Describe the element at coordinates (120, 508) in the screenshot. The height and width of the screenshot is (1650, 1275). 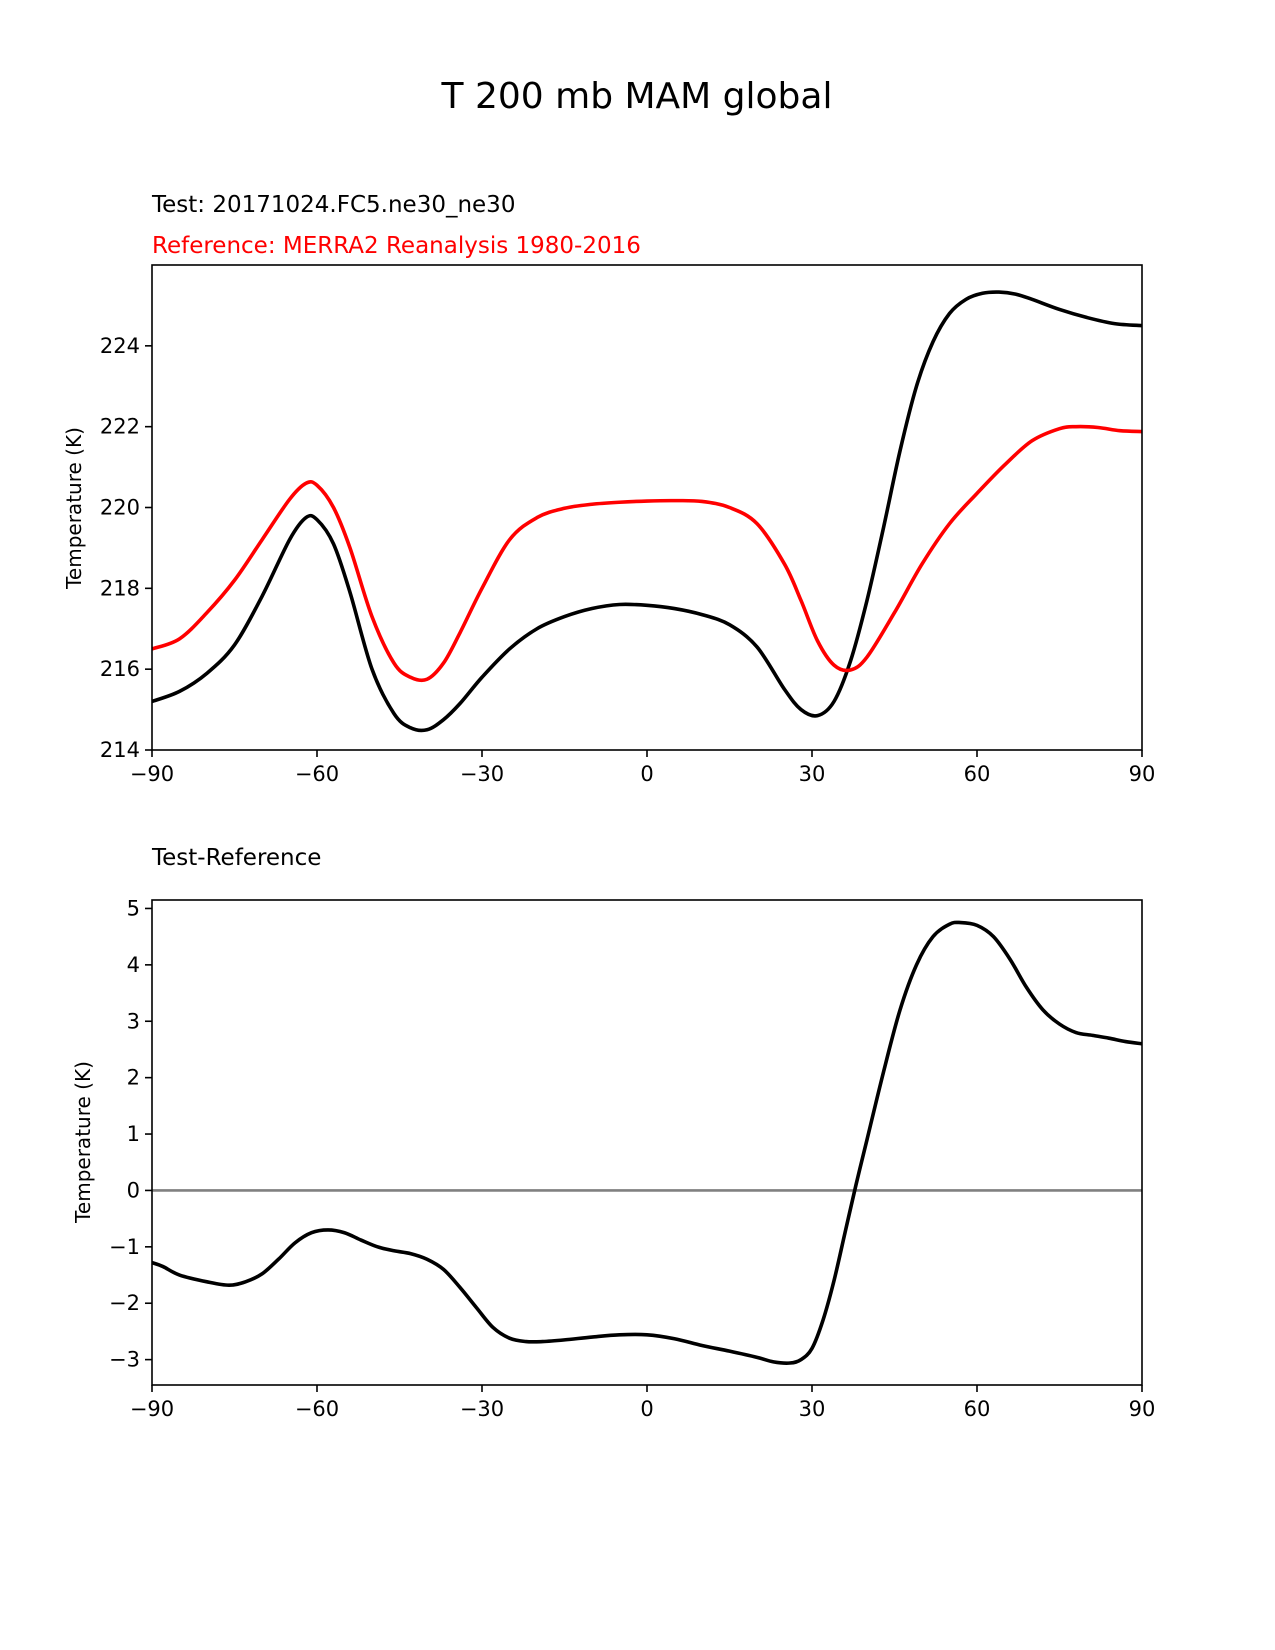
I see `y-tick-label: 220` at that location.